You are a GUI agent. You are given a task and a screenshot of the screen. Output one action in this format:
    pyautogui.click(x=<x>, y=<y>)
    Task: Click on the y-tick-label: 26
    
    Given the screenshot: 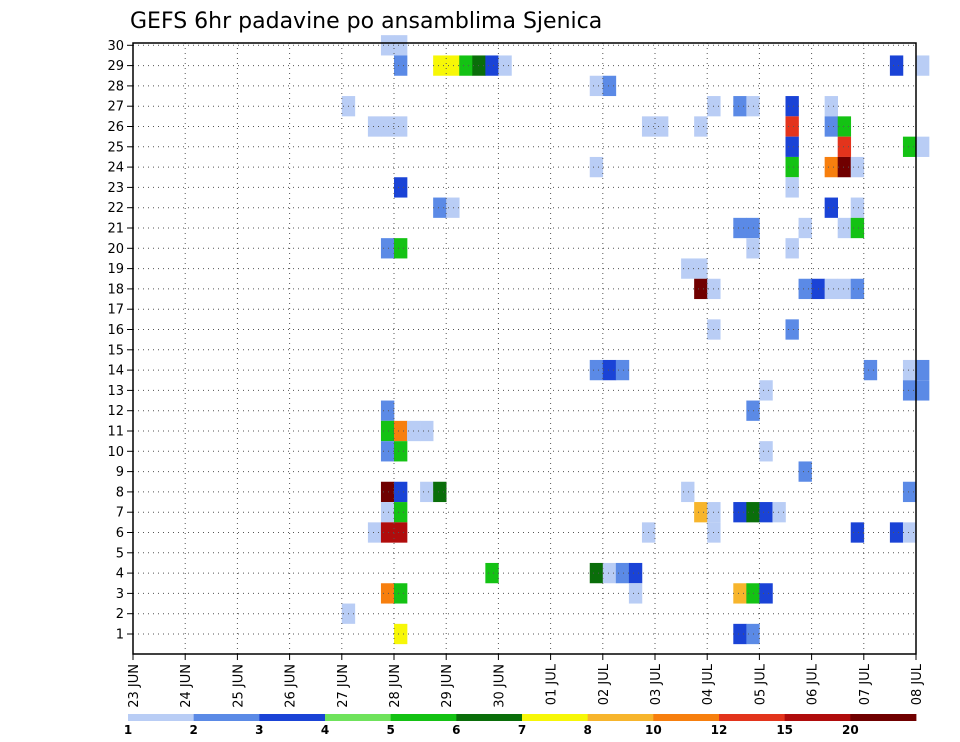 What is the action you would take?
    pyautogui.click(x=115, y=127)
    